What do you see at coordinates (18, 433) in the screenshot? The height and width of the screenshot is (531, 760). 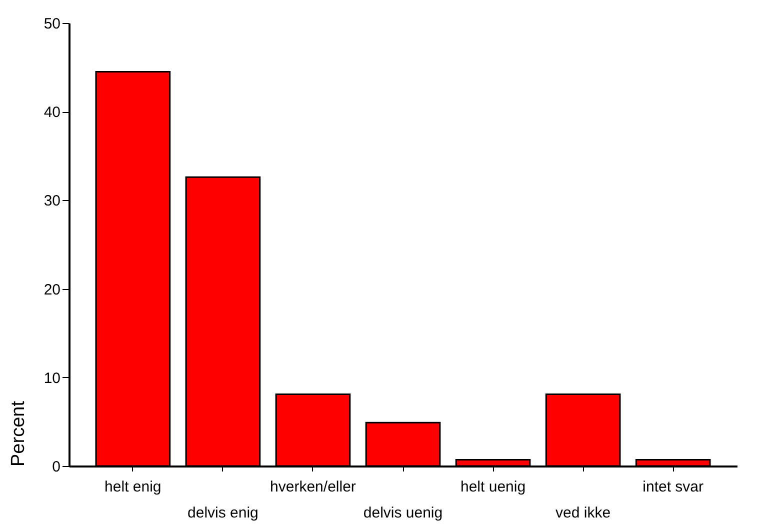 I see `y-axis-title: Percent` at bounding box center [18, 433].